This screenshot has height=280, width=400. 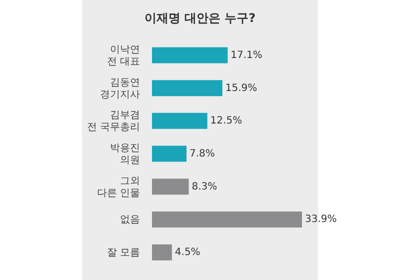 I want to click on data-label: 33.9%, so click(x=321, y=220).